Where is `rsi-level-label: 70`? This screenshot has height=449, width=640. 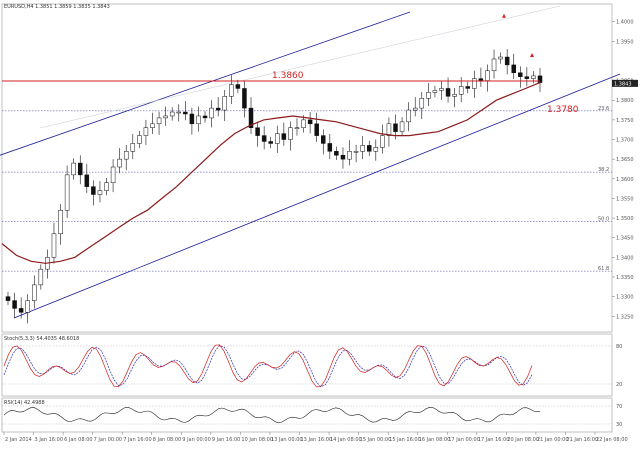 rsi-level-label: 70 is located at coordinates (619, 407).